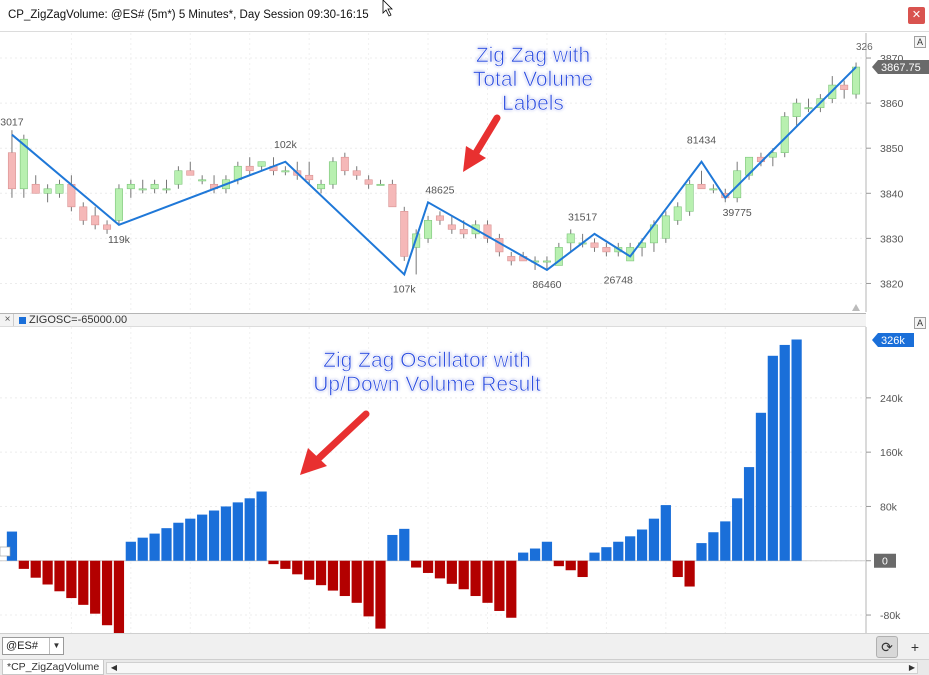 The height and width of the screenshot is (675, 929). Describe the element at coordinates (22, 320) in the screenshot. I see `study-color-swatch` at that location.